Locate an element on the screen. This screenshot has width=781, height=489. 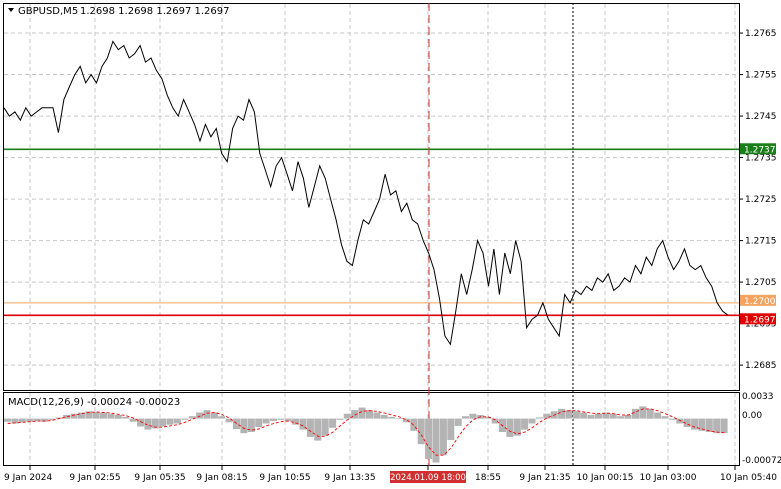
ohlc-values: 1.2698 1.2698 1.2697 1.2697 is located at coordinates (155, 11).